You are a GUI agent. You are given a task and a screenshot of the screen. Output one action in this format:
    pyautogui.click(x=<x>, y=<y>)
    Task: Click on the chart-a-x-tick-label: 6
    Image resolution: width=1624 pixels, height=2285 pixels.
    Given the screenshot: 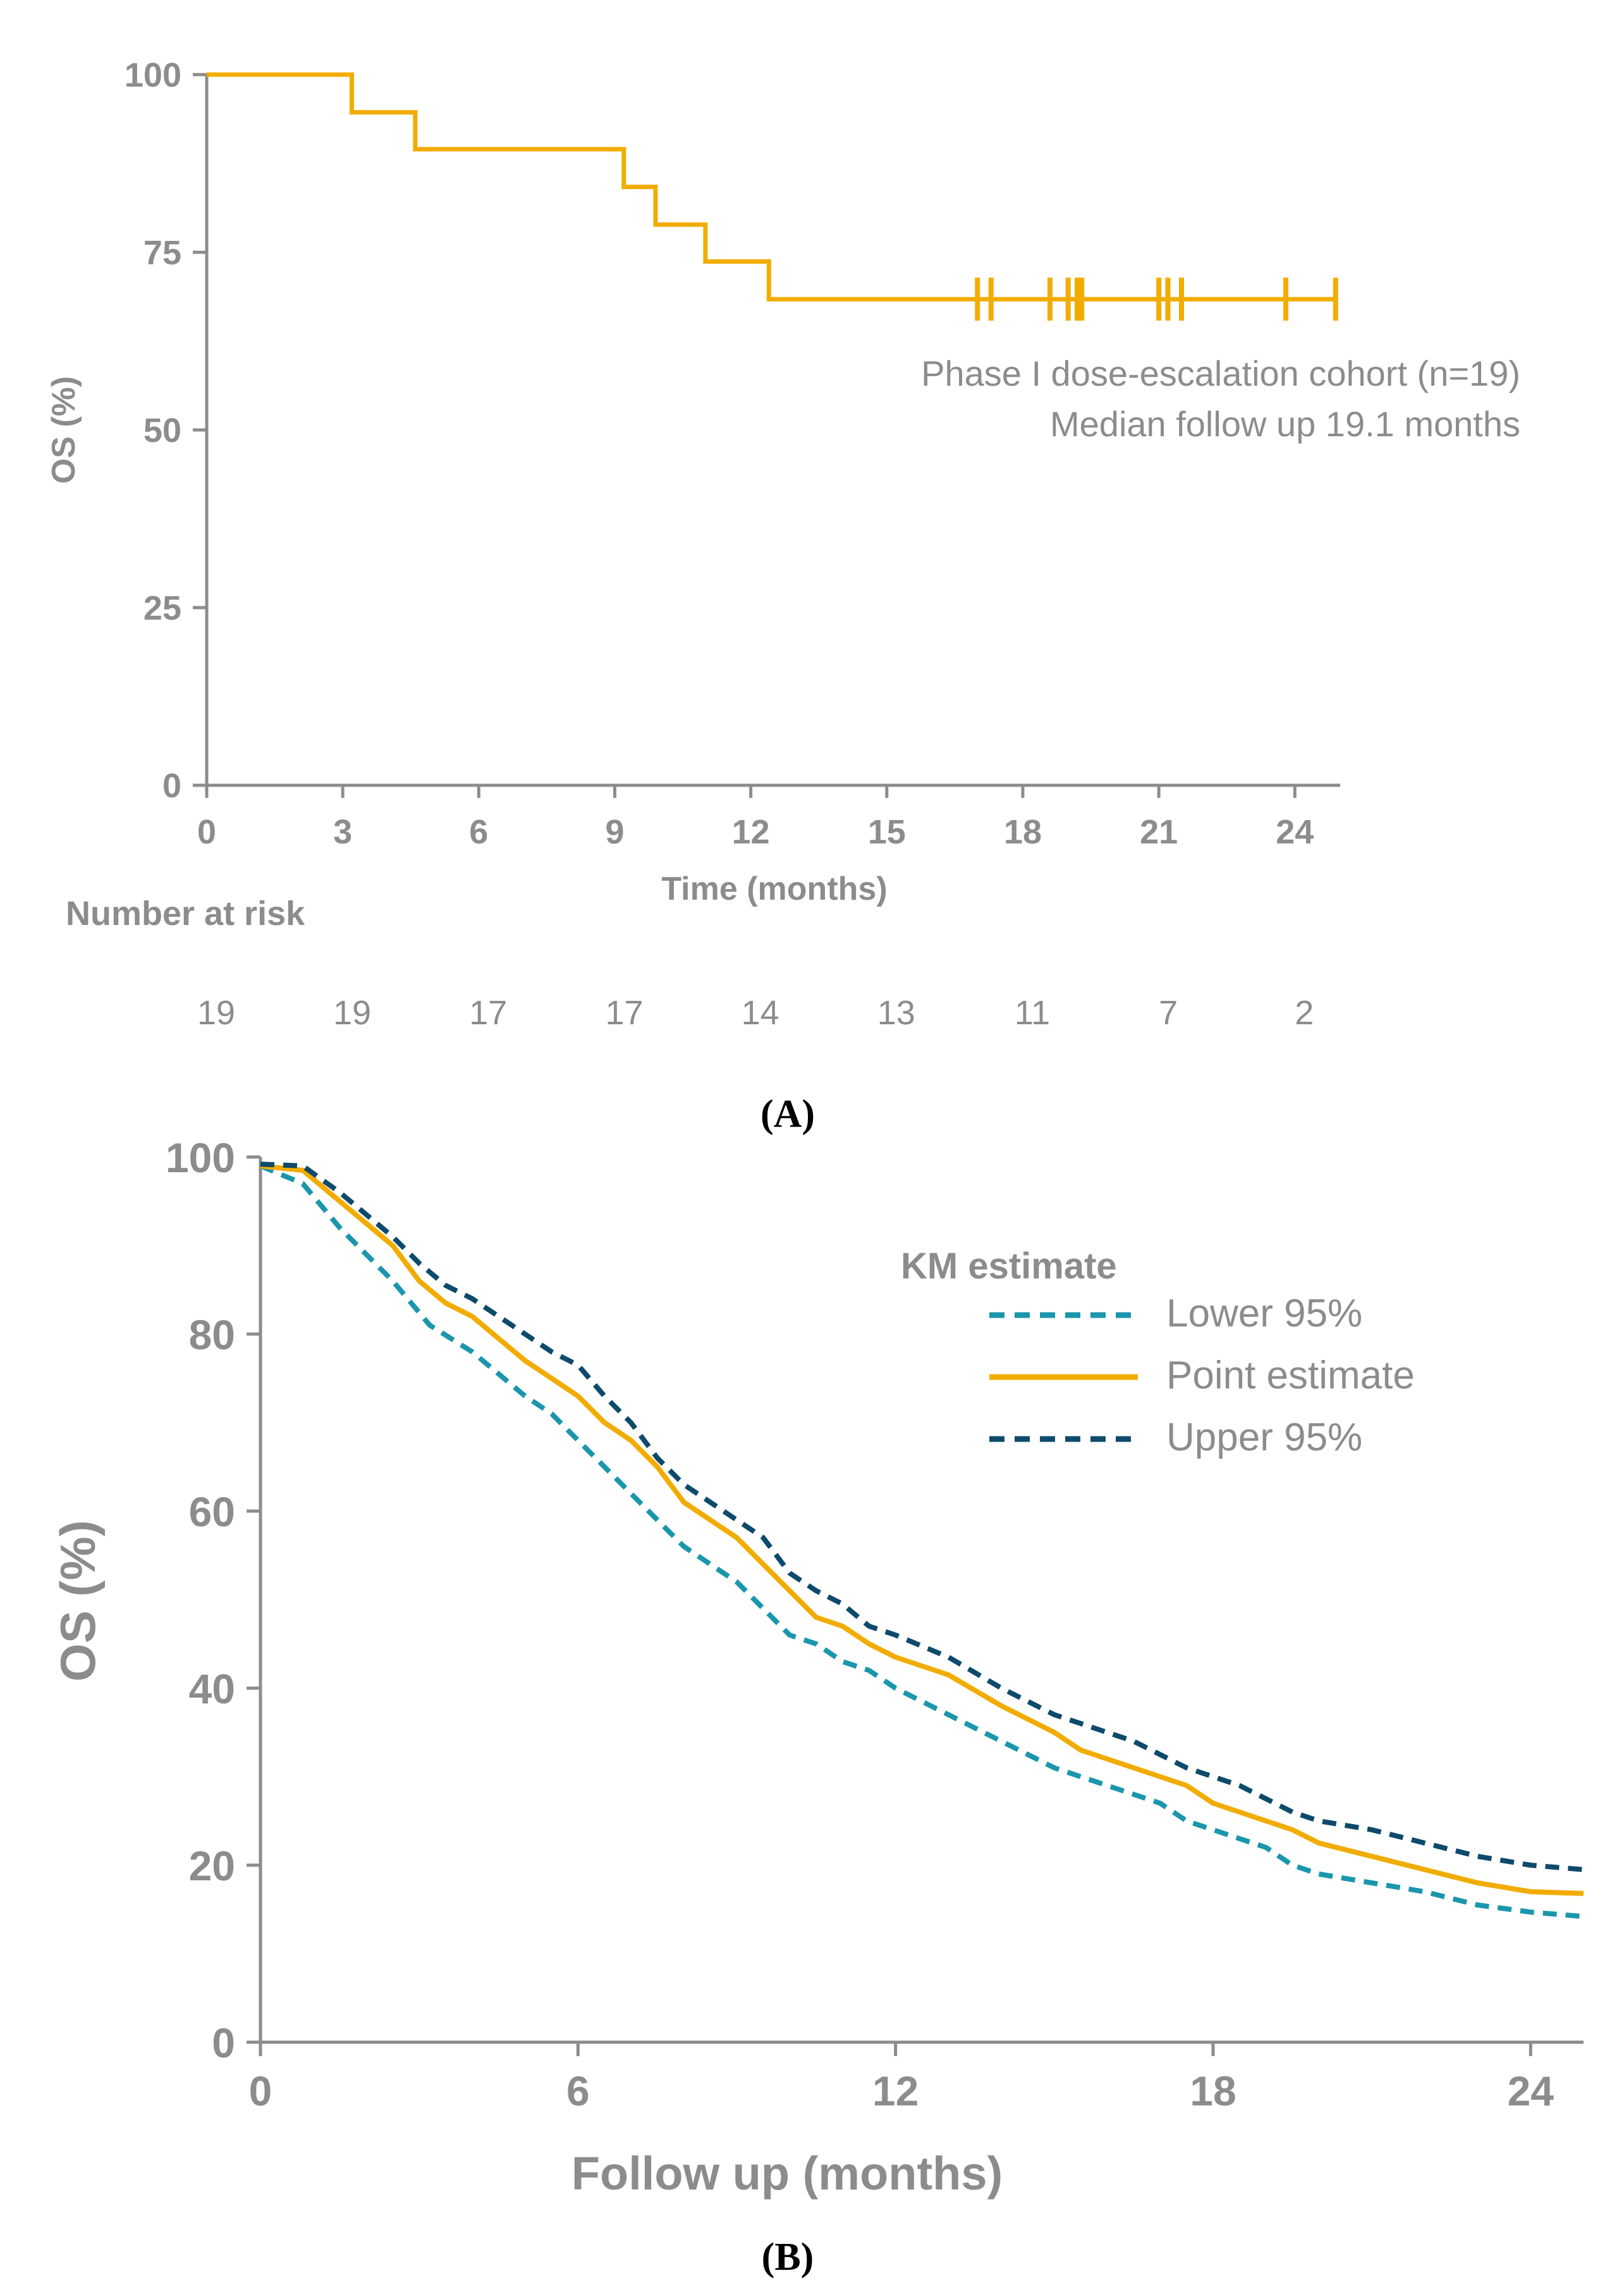 What is the action you would take?
    pyautogui.click(x=478, y=832)
    